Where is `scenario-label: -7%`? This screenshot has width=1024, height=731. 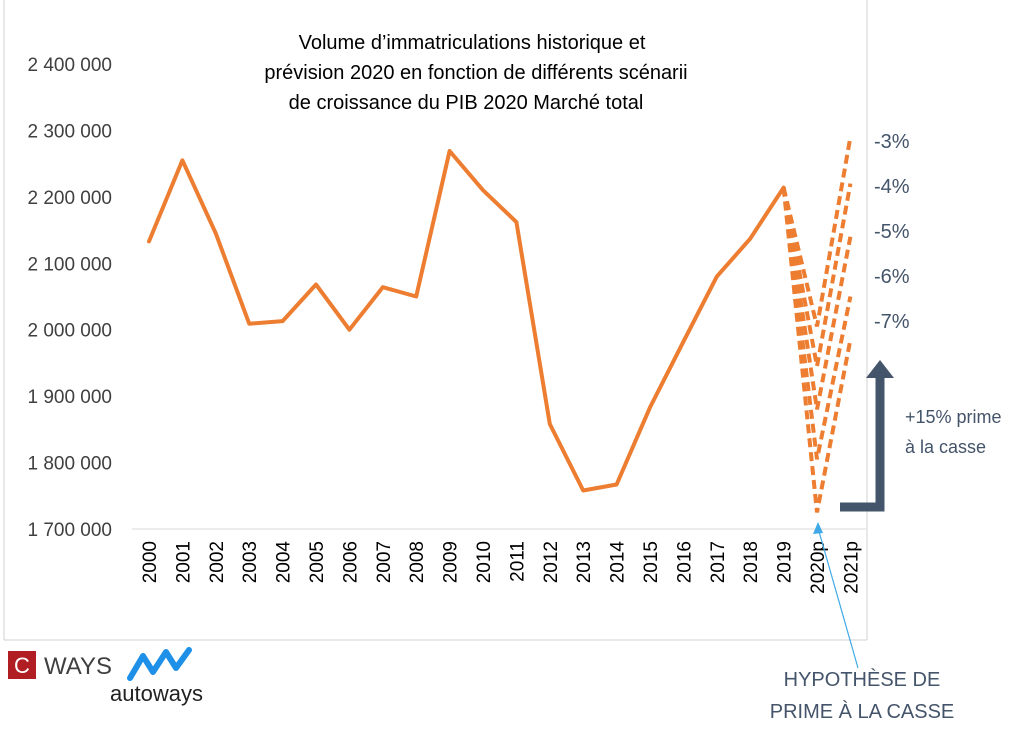
scenario-label: -7% is located at coordinates (892, 322).